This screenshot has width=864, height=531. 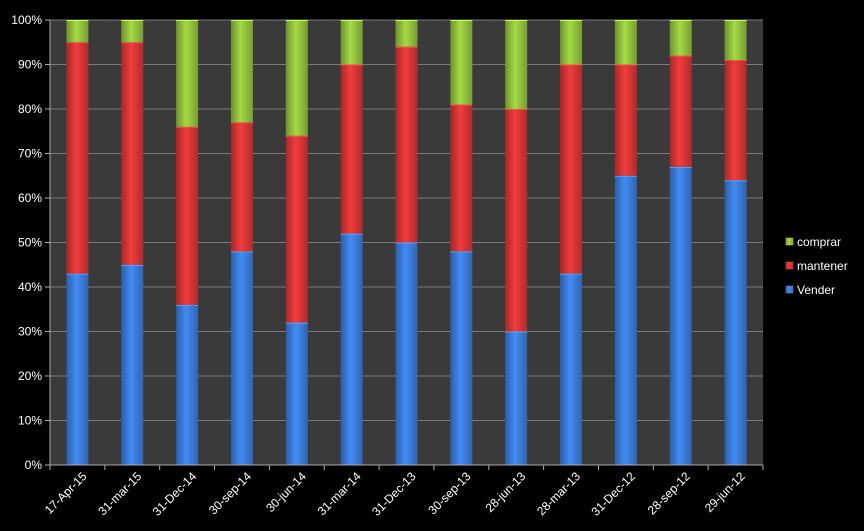 I want to click on x-tick-label: 30-sep-13, so click(x=449, y=493).